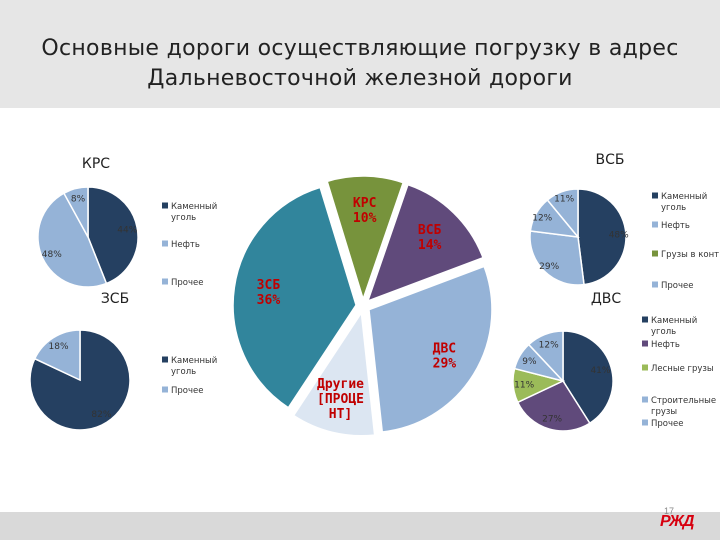 The width and height of the screenshot is (720, 540). Describe the element at coordinates (187, 283) in the screenshot. I see `legend-label-krs-2: Прочее` at that location.